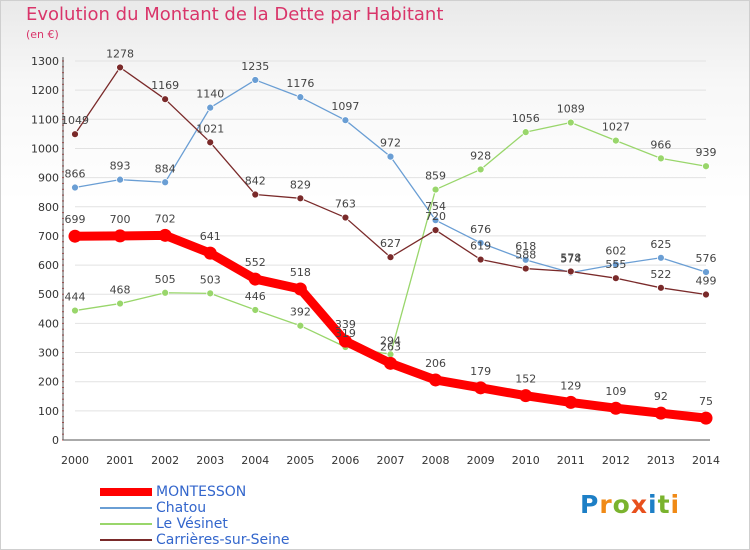 This screenshot has width=750, height=550. What do you see at coordinates (126, 540) in the screenshot?
I see `legend-swatch-carri-res-sur-seine` at bounding box center [126, 540].